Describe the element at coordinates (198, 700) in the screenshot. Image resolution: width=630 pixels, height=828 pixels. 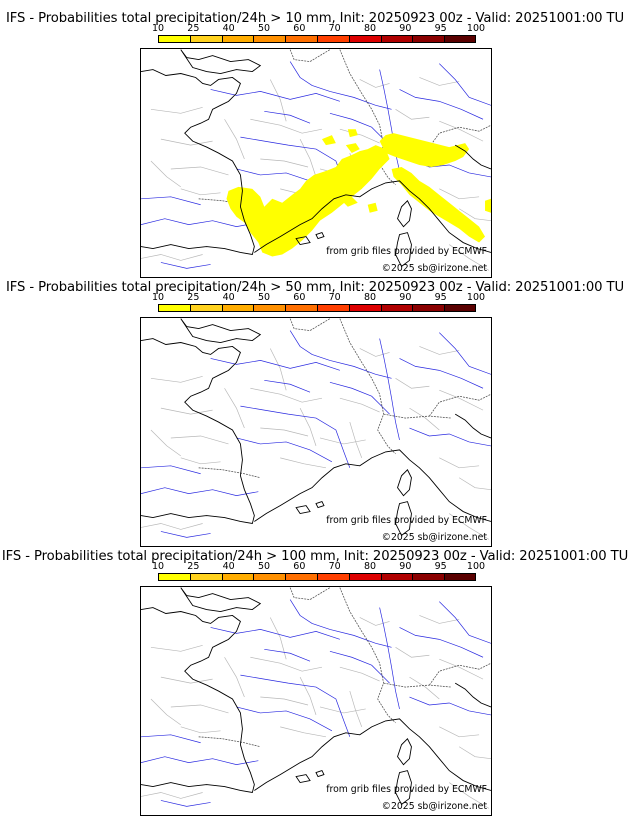
I see `coastline` at that location.